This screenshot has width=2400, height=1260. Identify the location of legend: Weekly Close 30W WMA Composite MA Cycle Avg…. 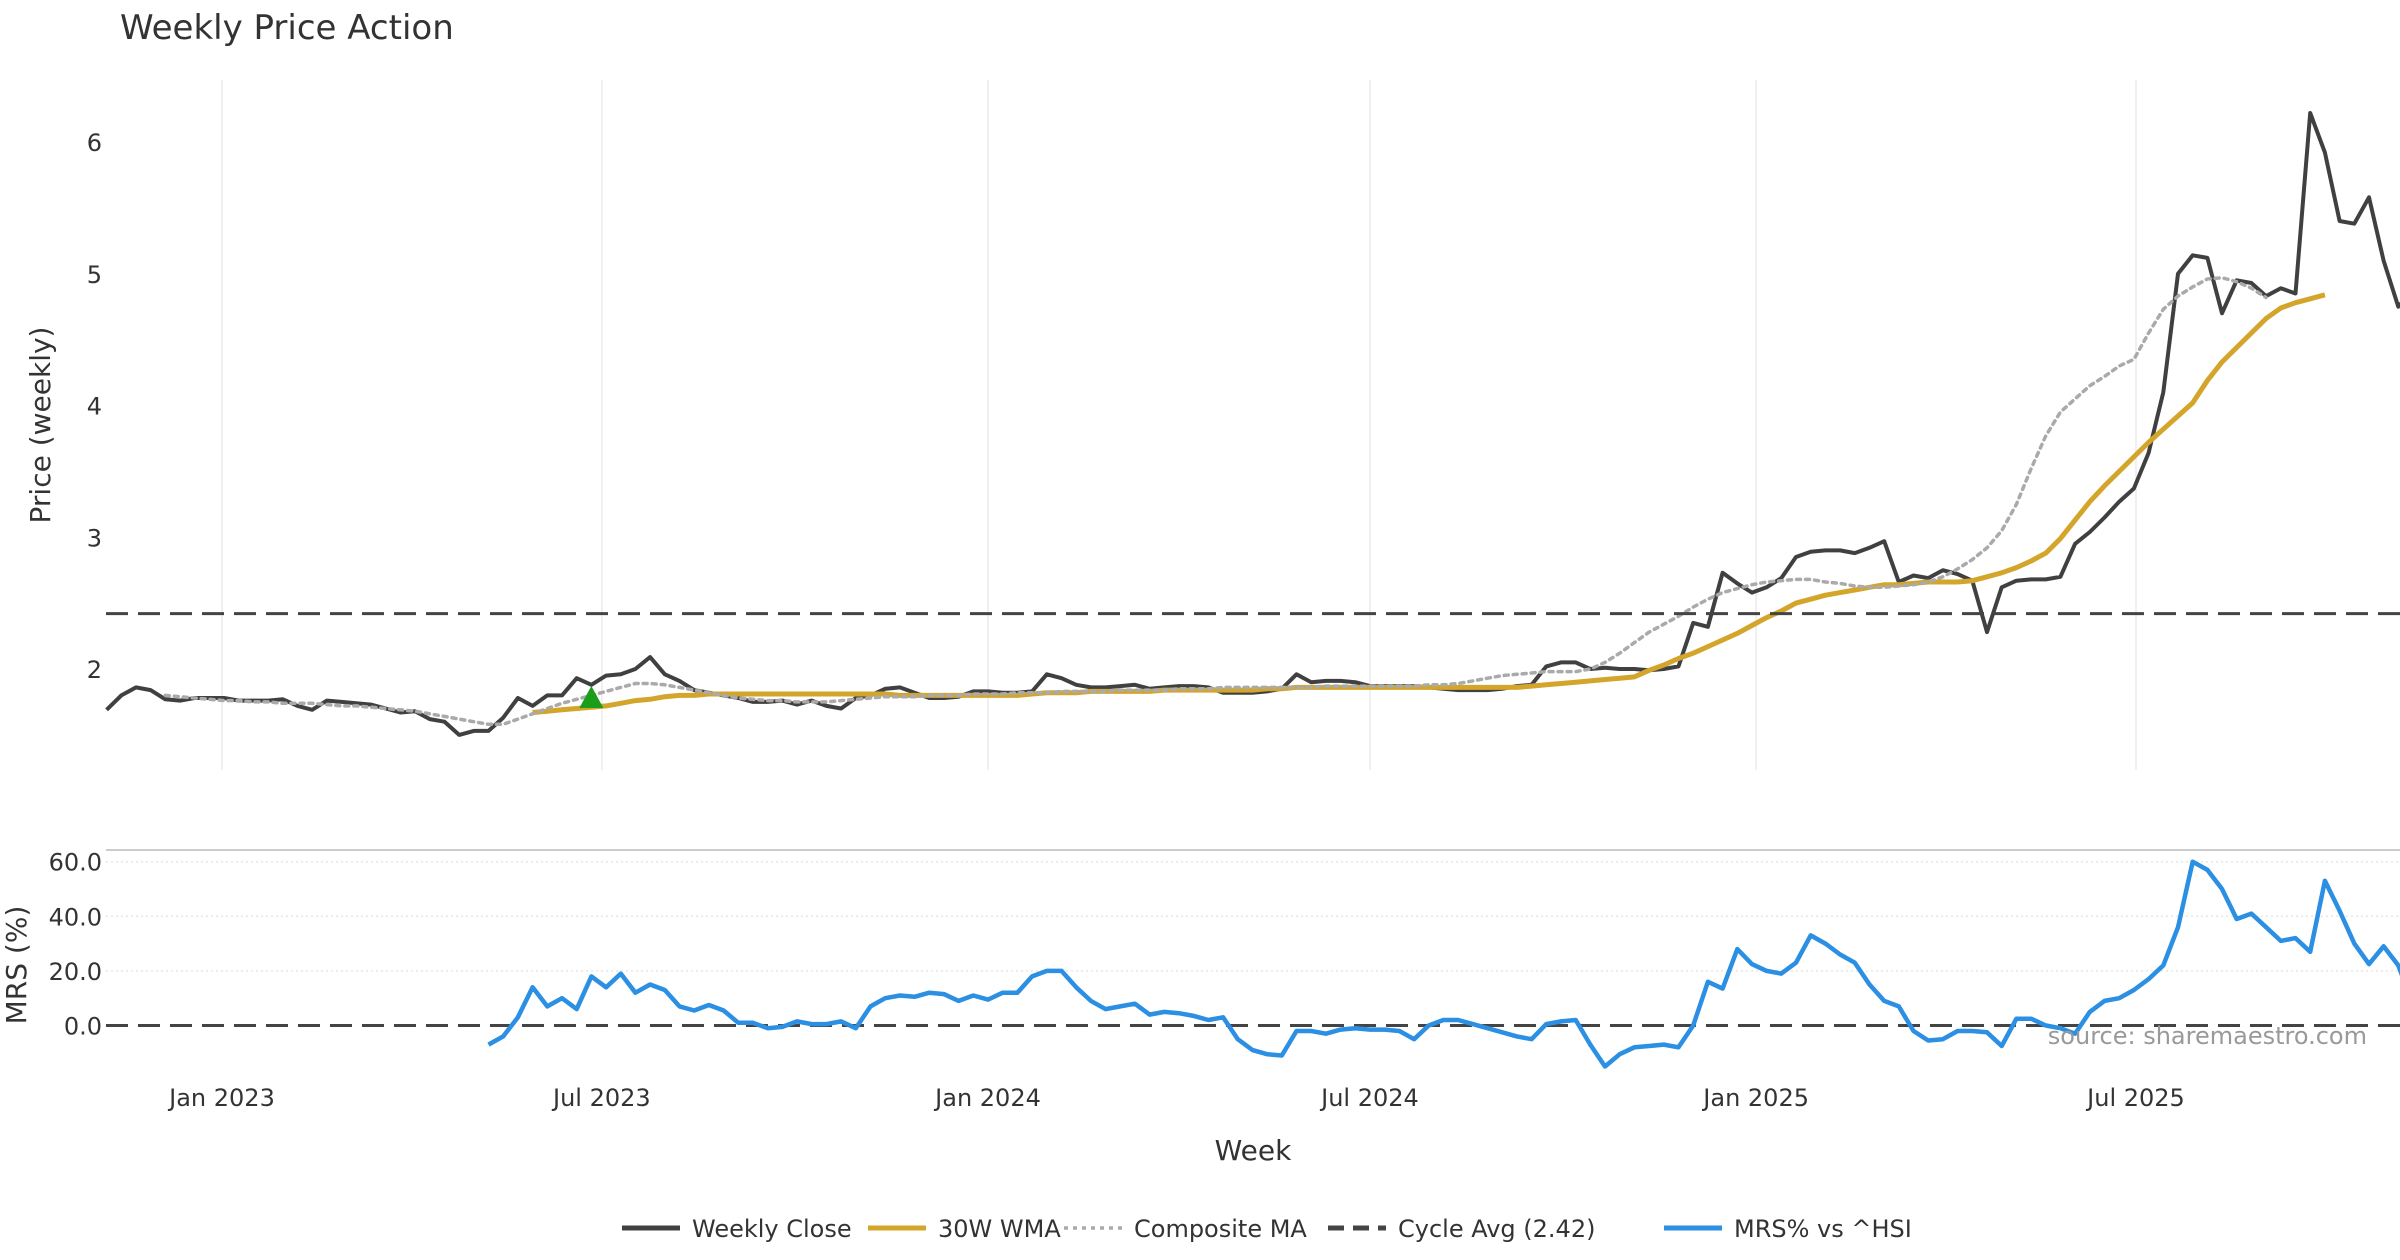
(1267, 1229).